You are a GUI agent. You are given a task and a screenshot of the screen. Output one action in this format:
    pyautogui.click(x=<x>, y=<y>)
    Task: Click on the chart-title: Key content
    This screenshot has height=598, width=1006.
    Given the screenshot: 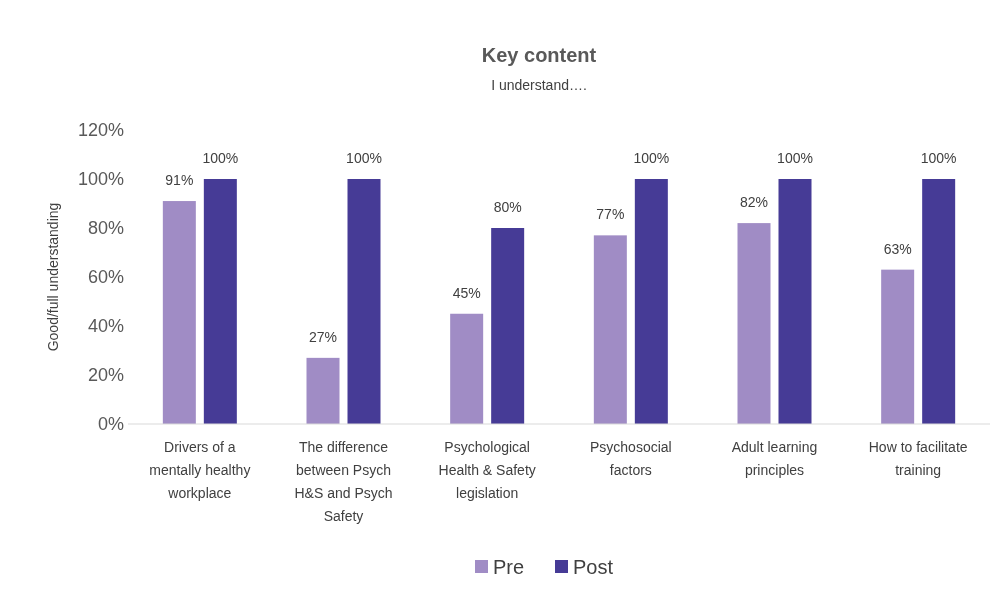 What is the action you would take?
    pyautogui.click(x=539, y=55)
    